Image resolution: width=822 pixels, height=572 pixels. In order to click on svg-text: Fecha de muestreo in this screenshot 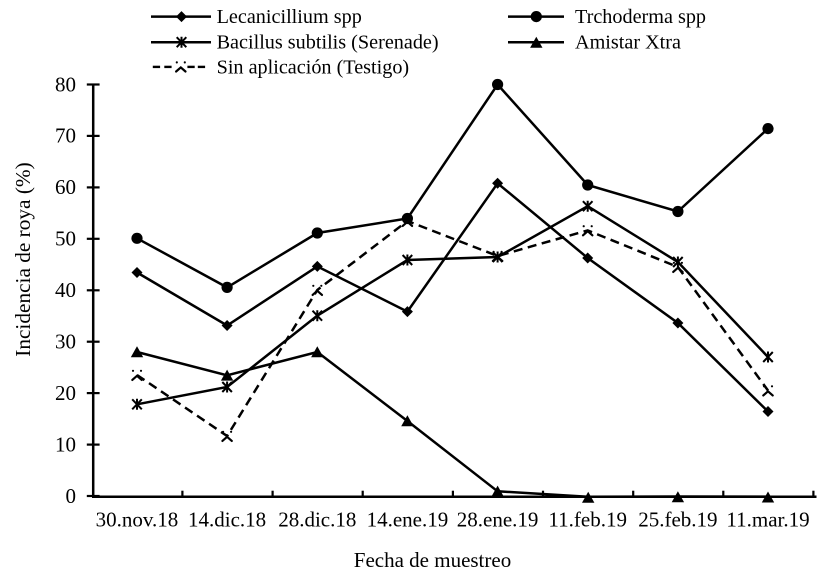, I will do `click(432, 560)`.